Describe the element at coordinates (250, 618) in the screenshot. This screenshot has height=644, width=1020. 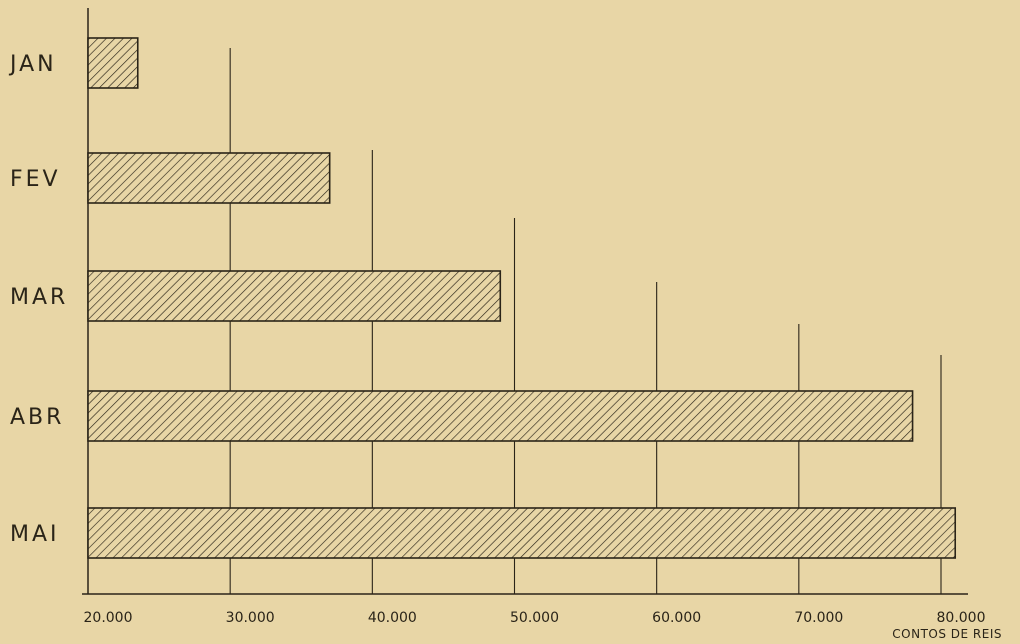
I see `x-tick-label: 30.000` at that location.